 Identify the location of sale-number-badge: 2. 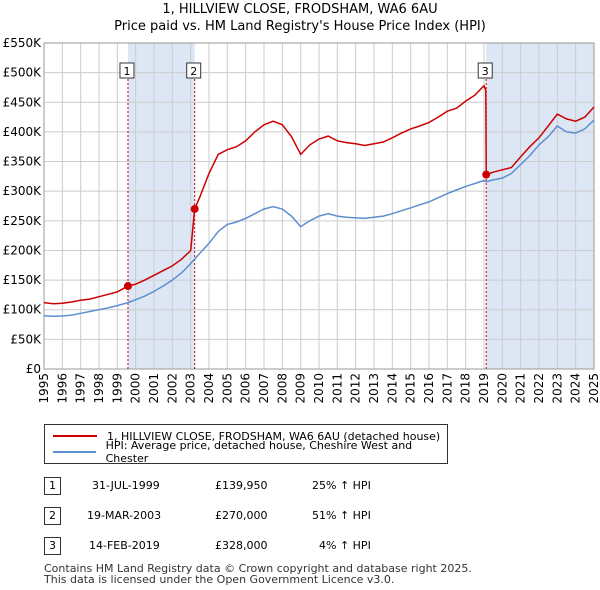
(52, 516).